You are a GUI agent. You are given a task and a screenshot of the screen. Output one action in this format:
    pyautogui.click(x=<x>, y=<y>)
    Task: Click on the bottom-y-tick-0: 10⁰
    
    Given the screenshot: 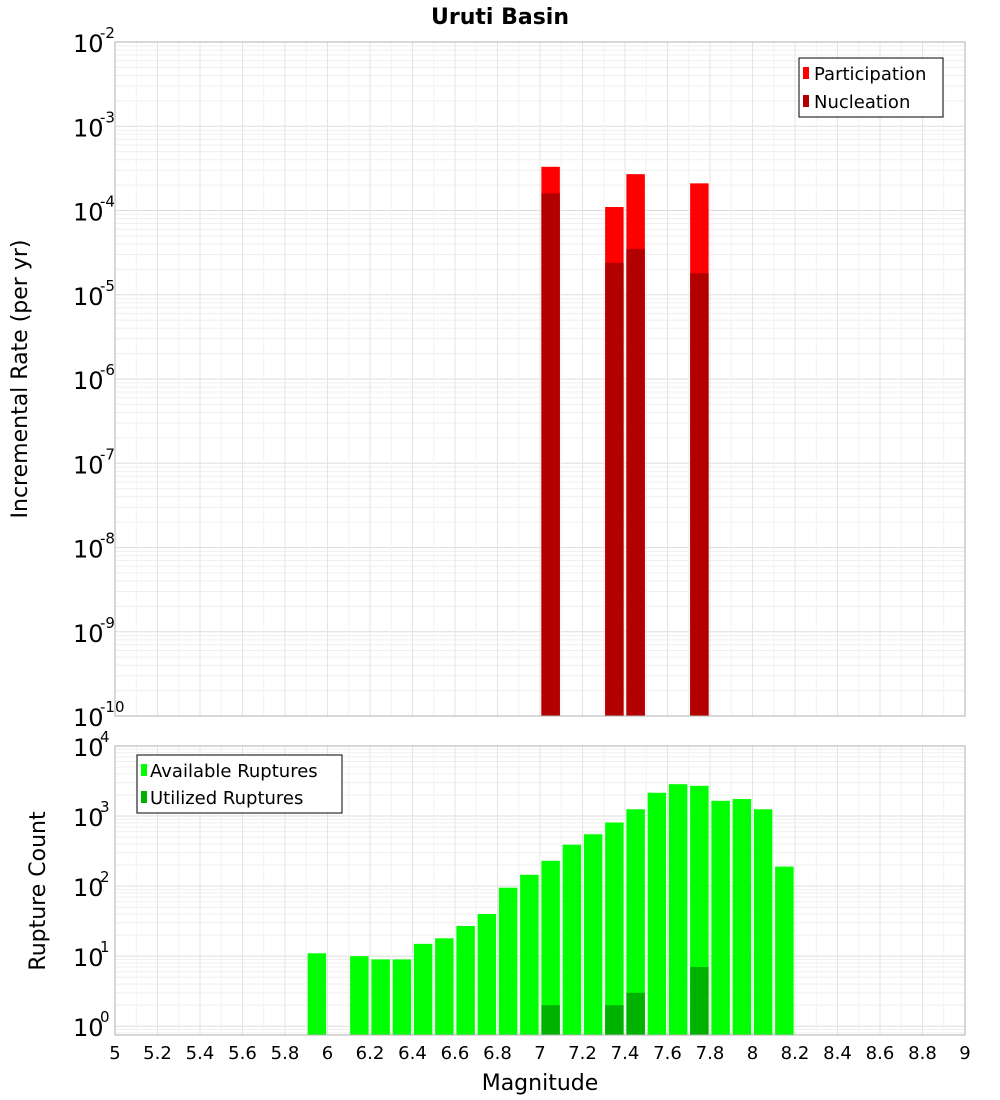 What is the action you would take?
    pyautogui.click(x=91, y=1025)
    